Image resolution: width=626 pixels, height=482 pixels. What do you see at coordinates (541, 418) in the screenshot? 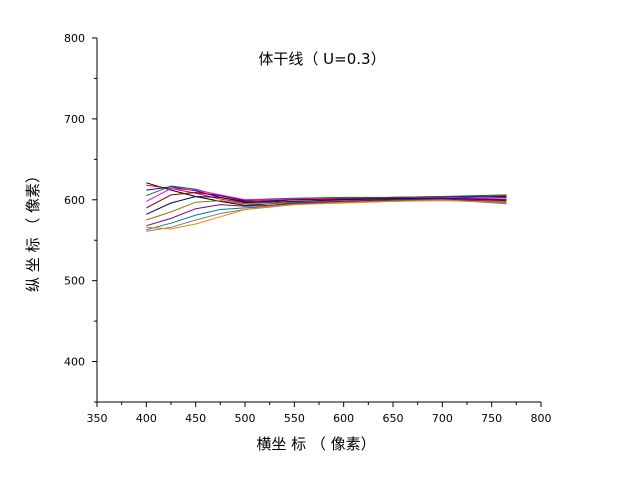
I see `x-tick-label: 800` at bounding box center [541, 418].